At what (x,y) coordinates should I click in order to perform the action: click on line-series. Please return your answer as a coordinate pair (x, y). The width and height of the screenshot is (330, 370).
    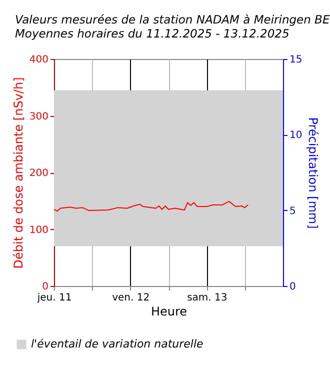
    Looking at the image, I should click on (151, 206).